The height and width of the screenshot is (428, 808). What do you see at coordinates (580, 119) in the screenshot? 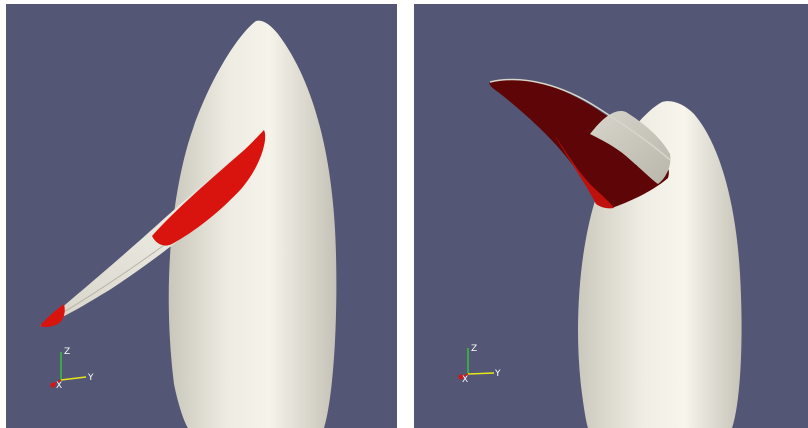
I see `wing-edge` at bounding box center [580, 119].